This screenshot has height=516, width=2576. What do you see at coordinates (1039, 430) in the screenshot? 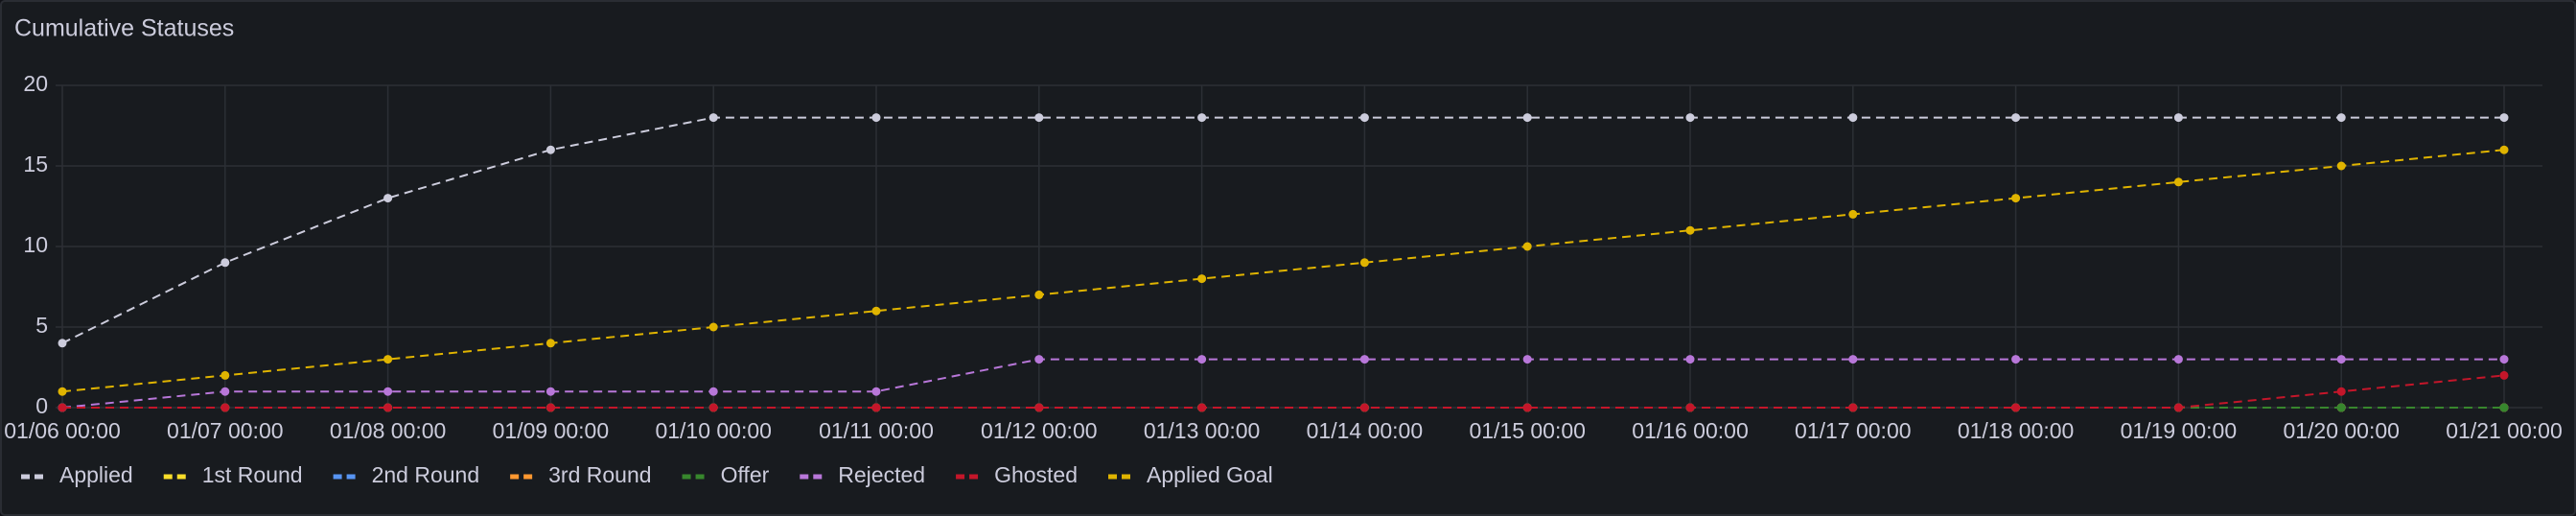
I see `x-tick-label: 01/12 00:00` at bounding box center [1039, 430].